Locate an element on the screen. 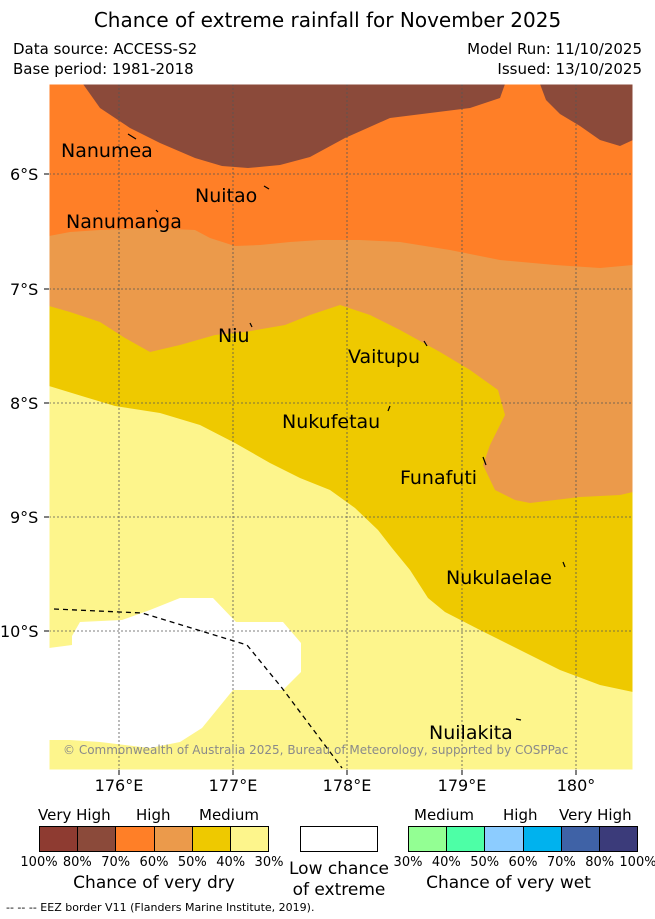 This screenshot has width=655, height=919. legend-dry-high: High is located at coordinates (153, 815).